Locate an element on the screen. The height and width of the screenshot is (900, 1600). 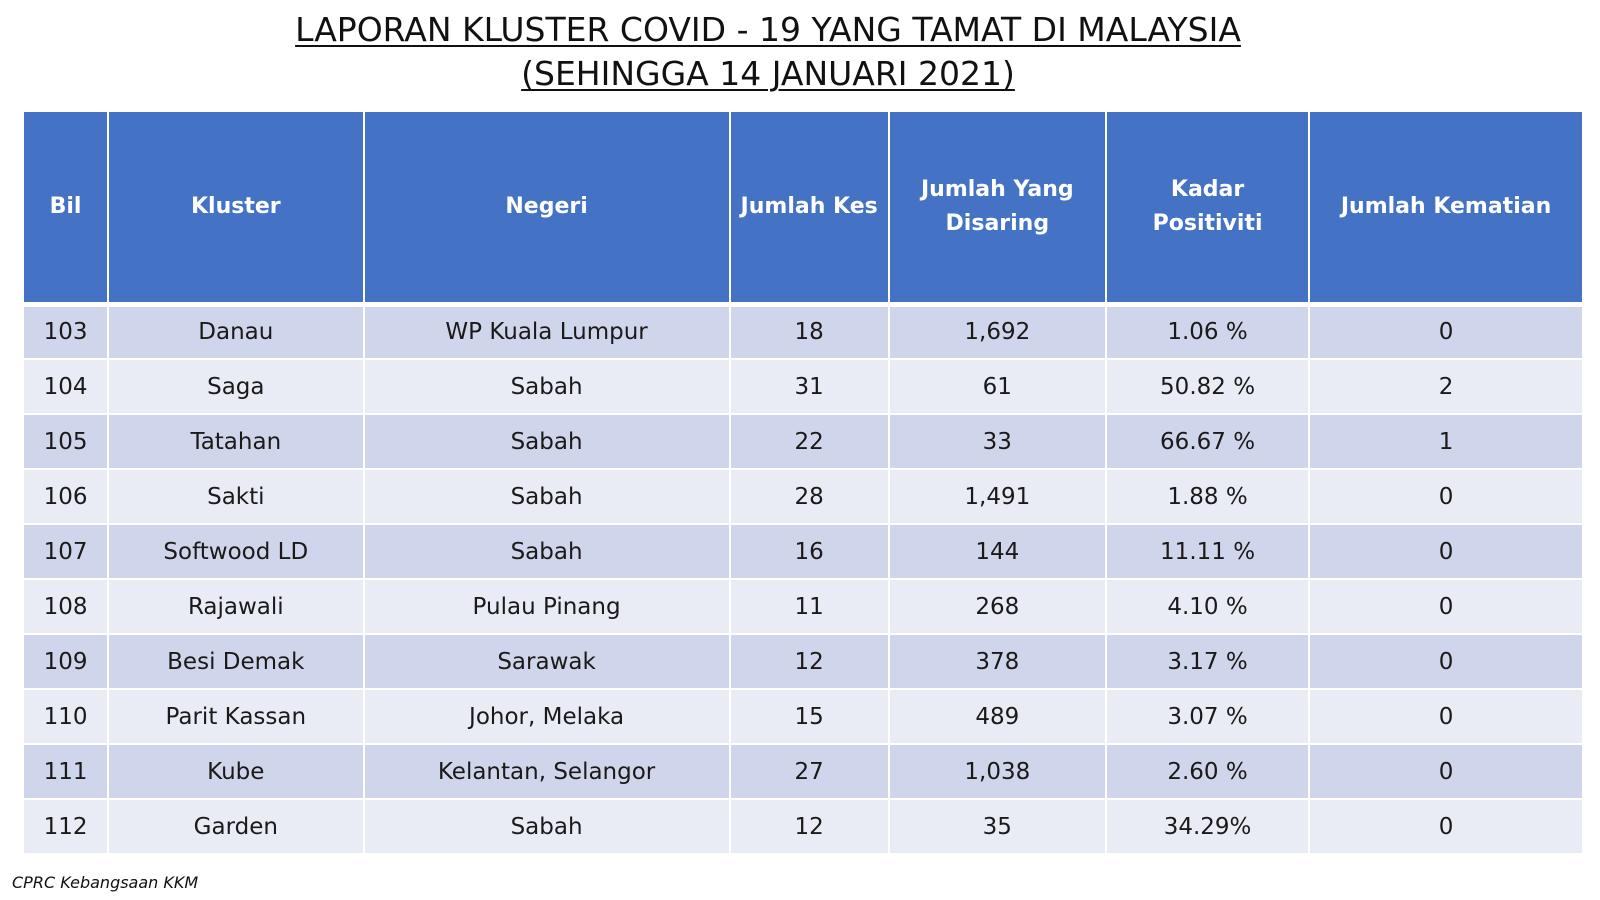
cell-kadar-positiviti: 4.10 % is located at coordinates (1208, 606).